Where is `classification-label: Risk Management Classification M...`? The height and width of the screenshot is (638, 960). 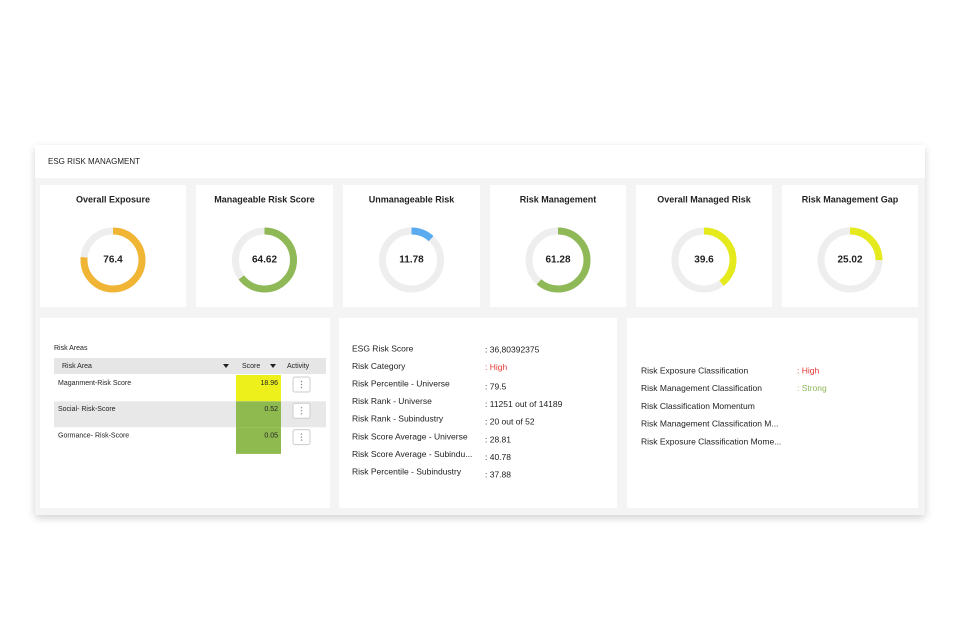 classification-label: Risk Management Classification M... is located at coordinates (709, 424).